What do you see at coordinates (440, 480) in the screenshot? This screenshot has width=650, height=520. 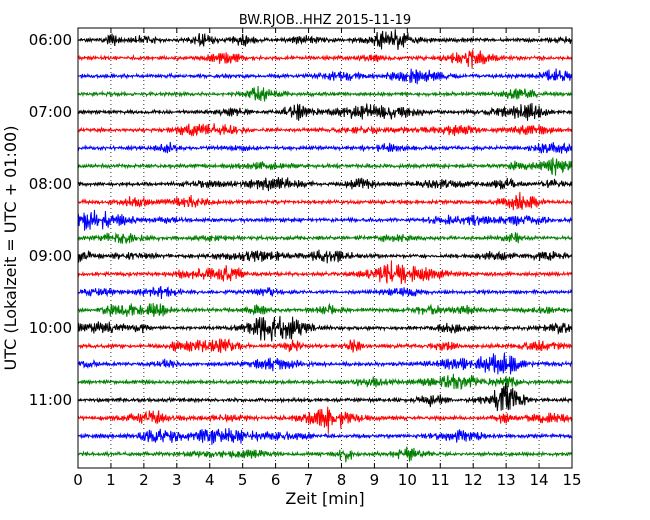 I see `x-tick-label: 11` at bounding box center [440, 480].